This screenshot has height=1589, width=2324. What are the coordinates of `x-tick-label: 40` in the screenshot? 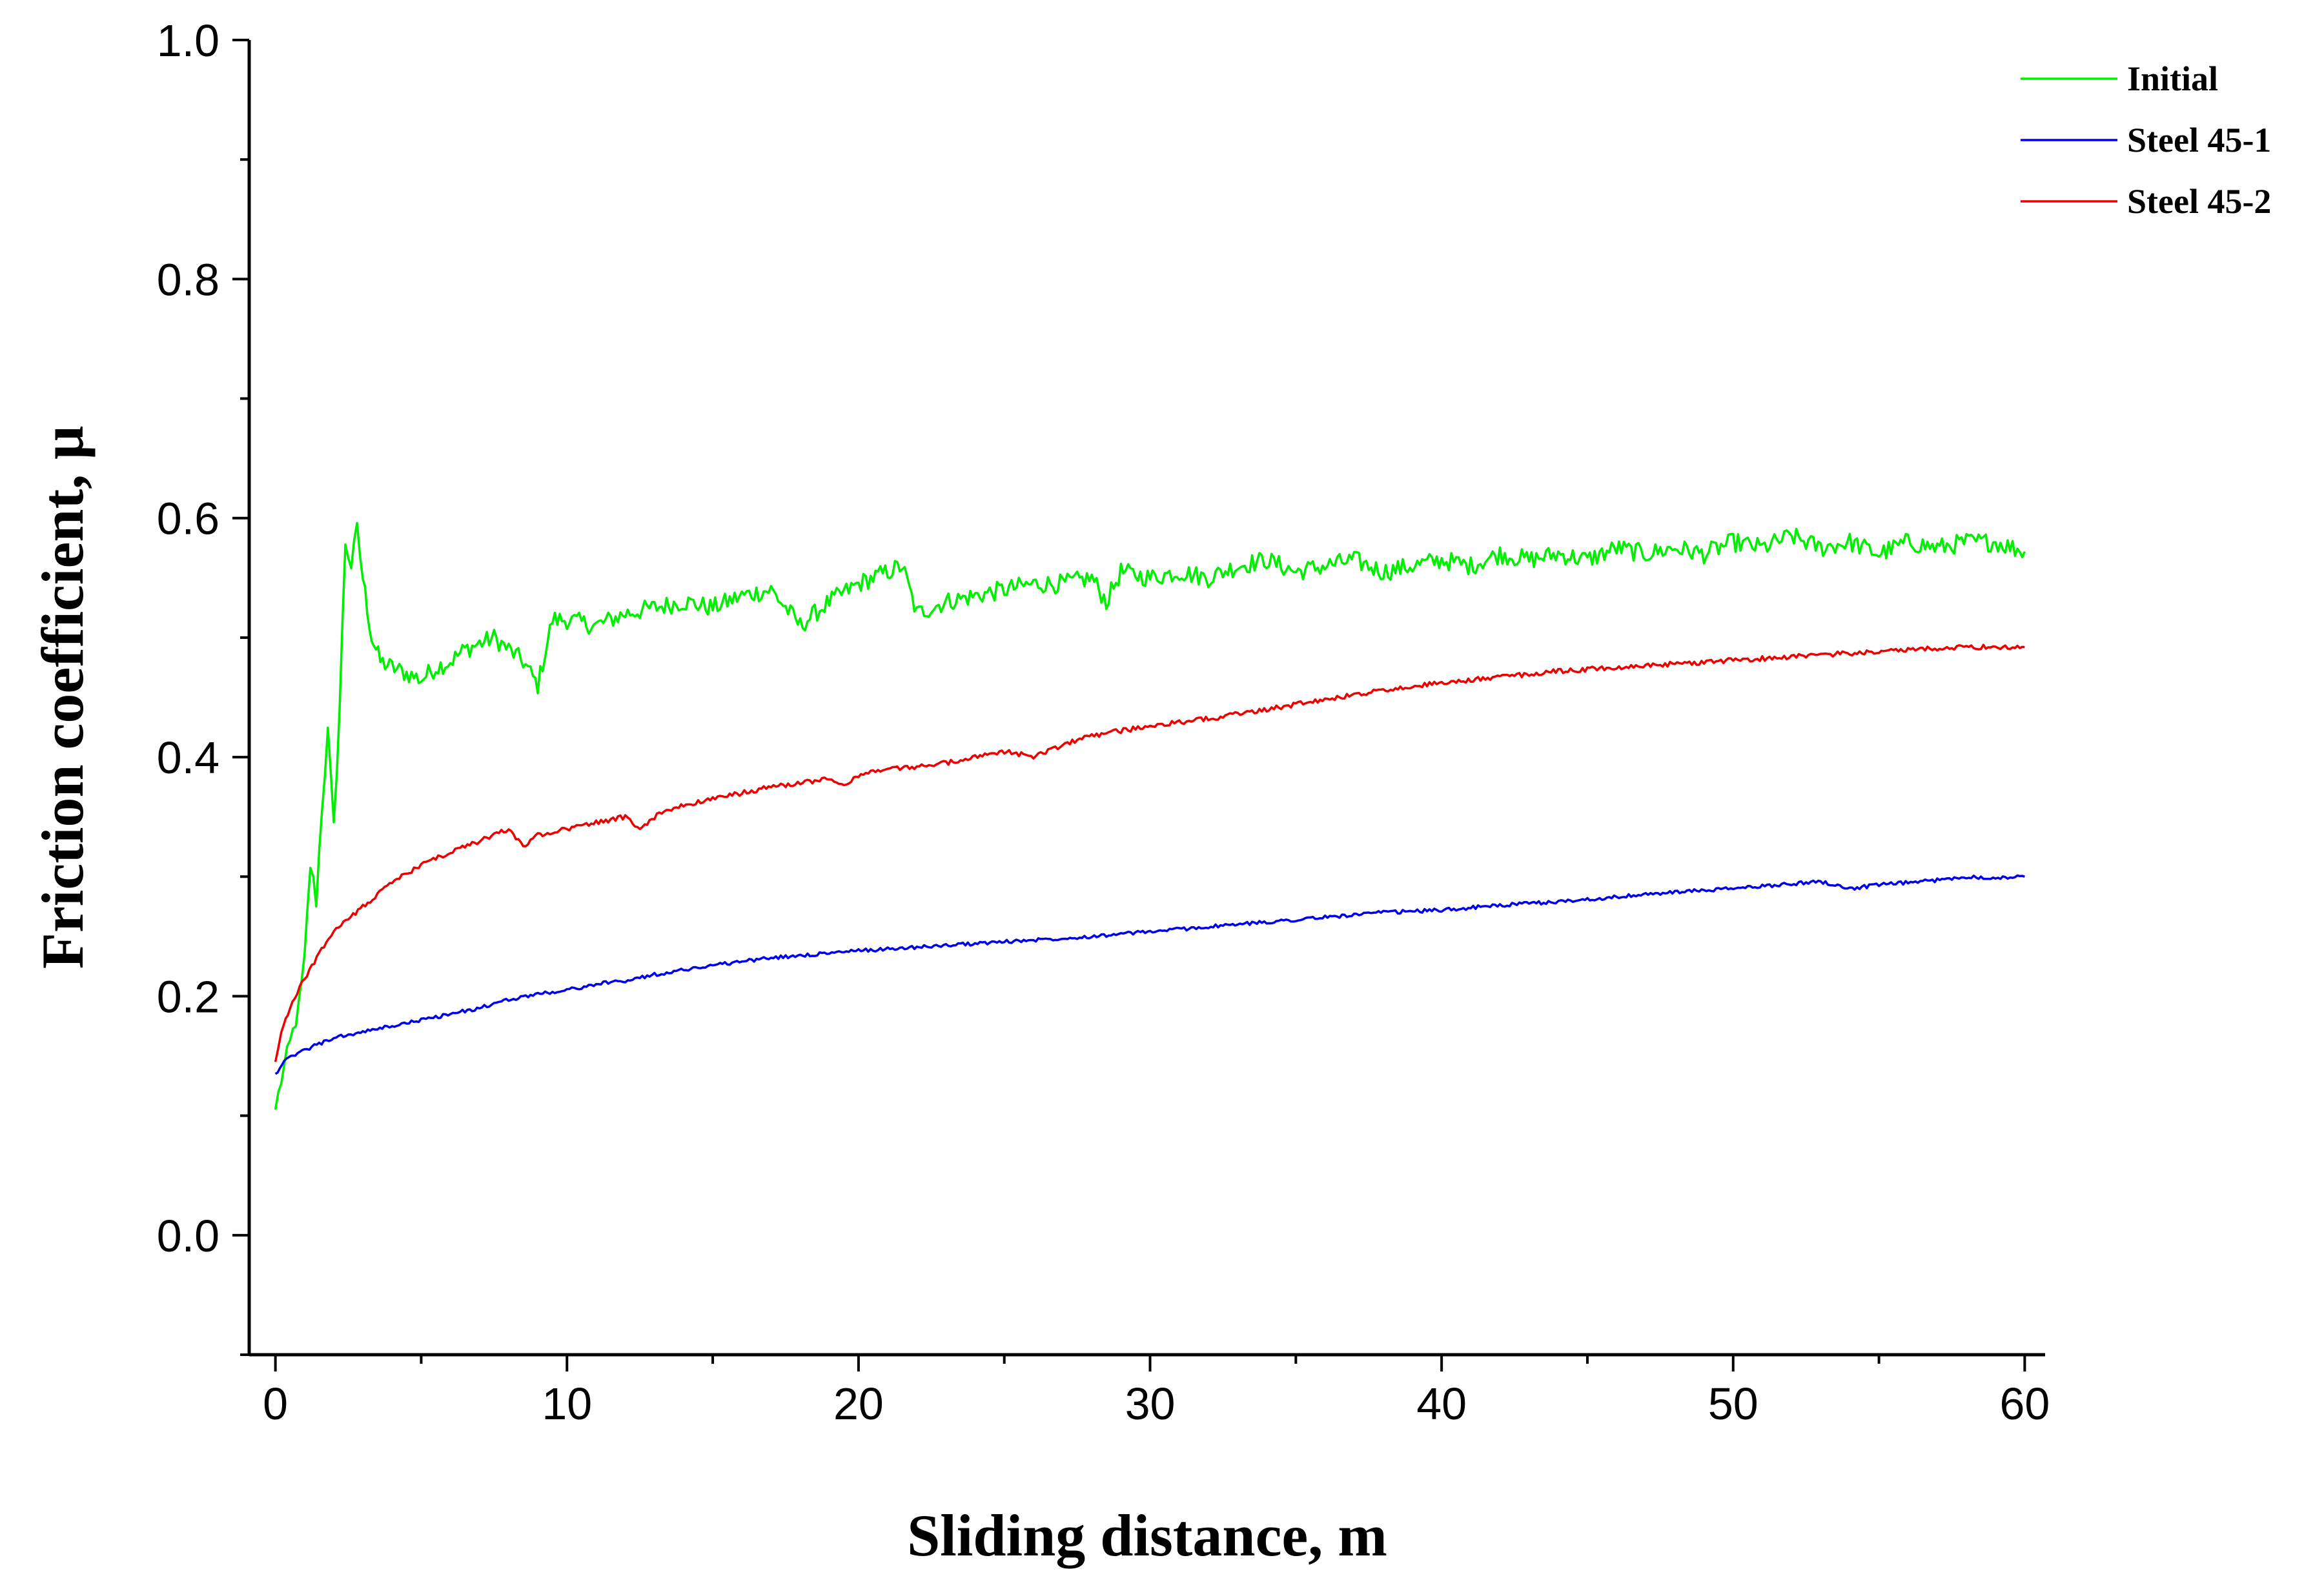 It's located at (1441, 1404).